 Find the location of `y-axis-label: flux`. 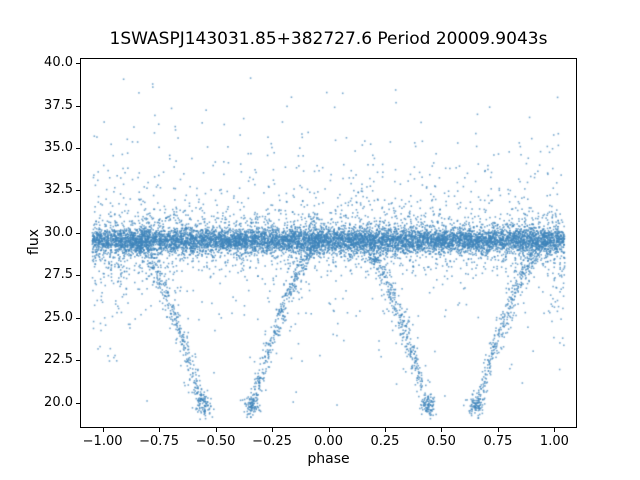

y-axis-label: flux is located at coordinates (34, 242).